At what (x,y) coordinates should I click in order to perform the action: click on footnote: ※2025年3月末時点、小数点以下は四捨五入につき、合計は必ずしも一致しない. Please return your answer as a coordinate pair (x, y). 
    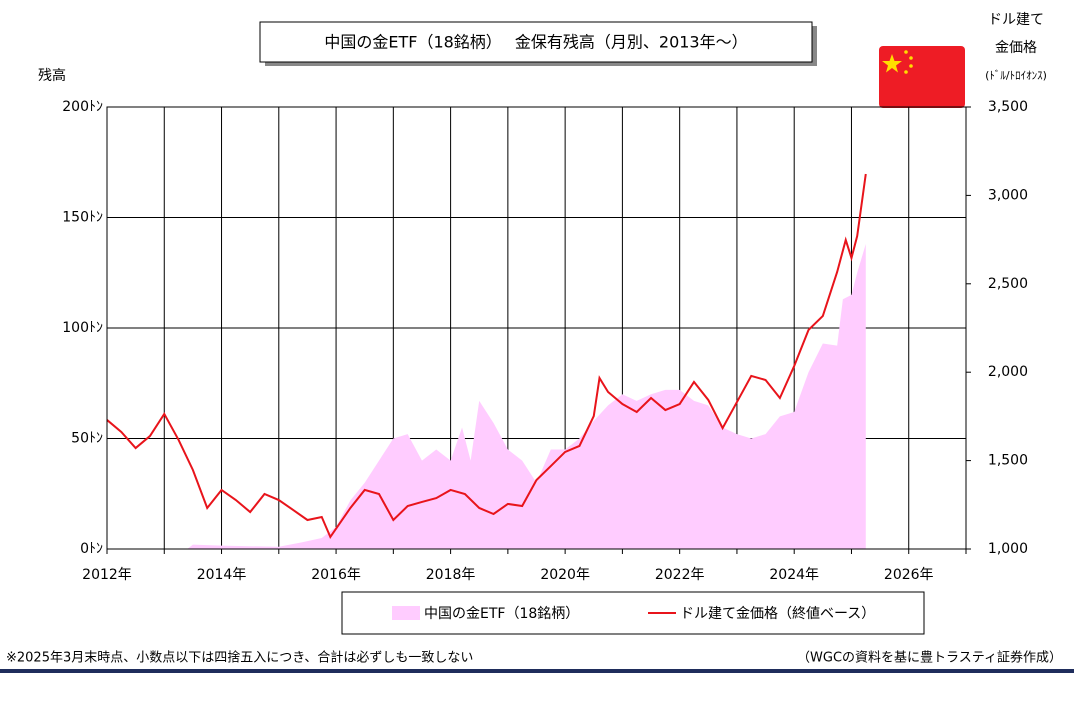
    Looking at the image, I should click on (239, 658).